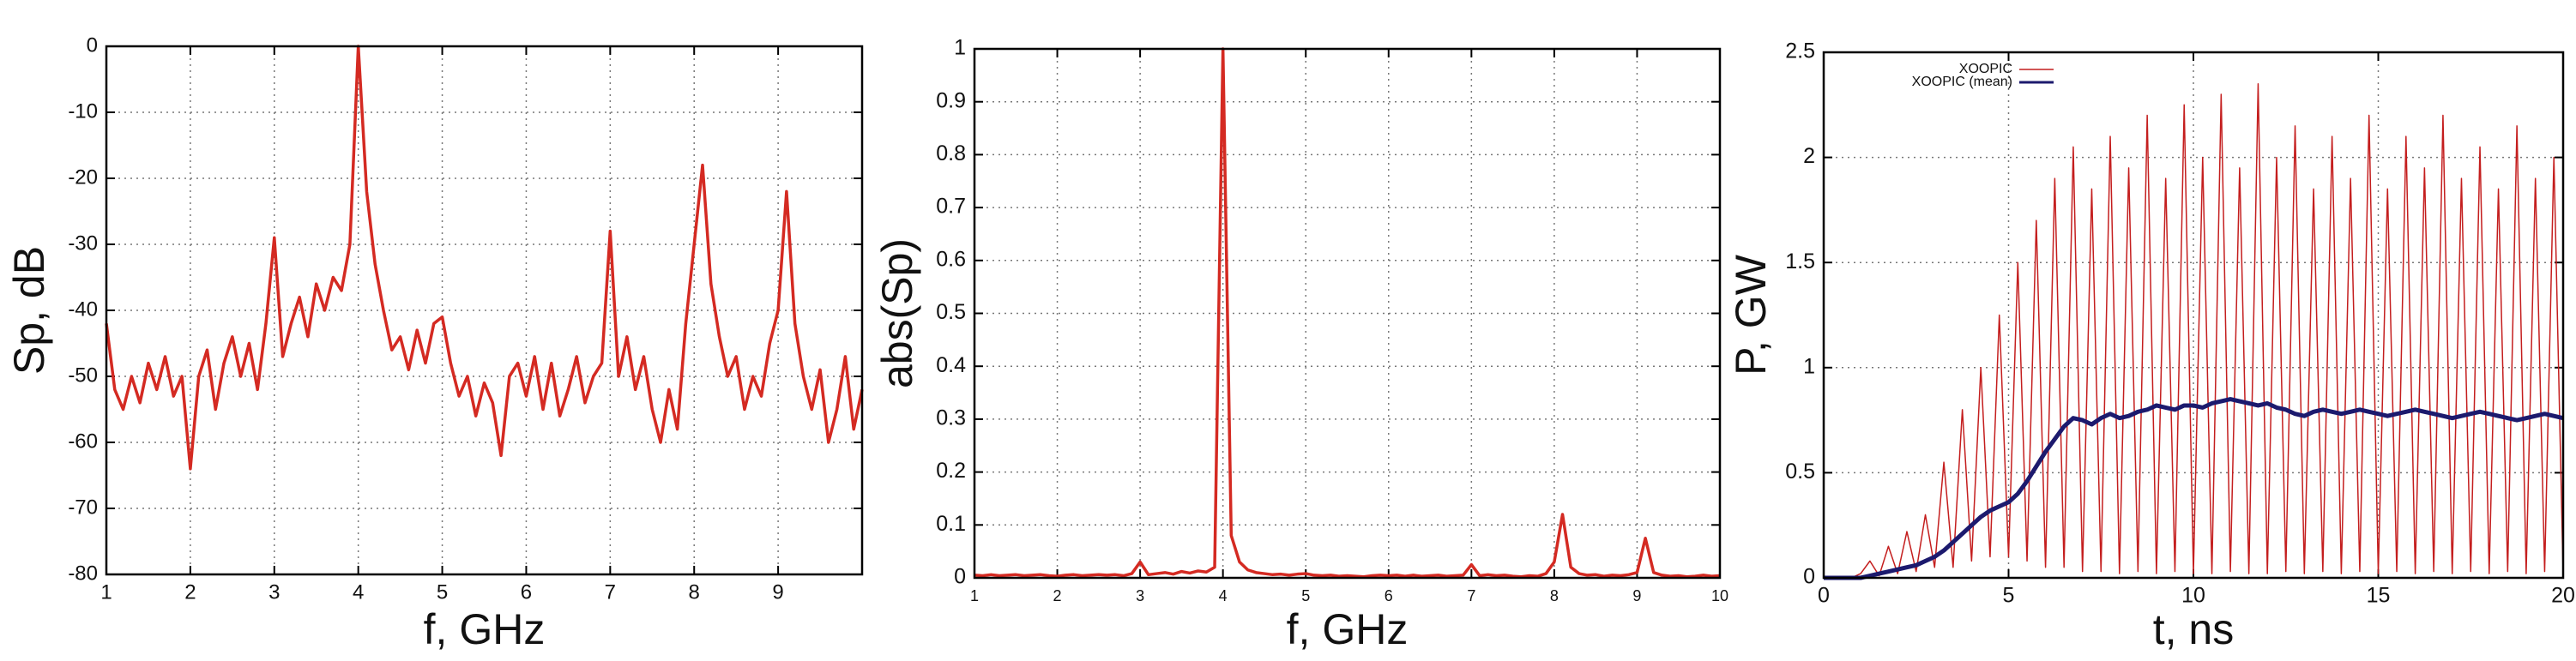 The image size is (2576, 661). What do you see at coordinates (1800, 261) in the screenshot?
I see `y-tick-label: 1.5` at bounding box center [1800, 261].